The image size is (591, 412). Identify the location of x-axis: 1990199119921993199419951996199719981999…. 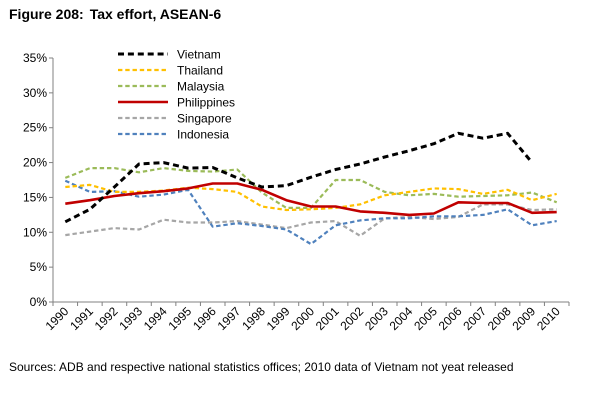
(306, 317).